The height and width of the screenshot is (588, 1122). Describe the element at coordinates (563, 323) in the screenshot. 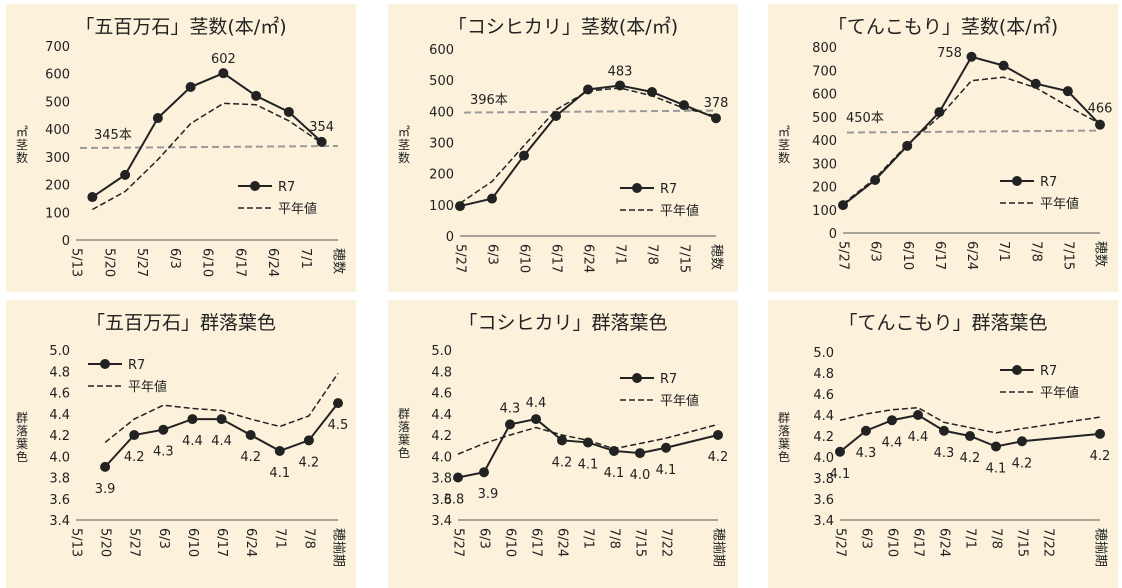

I see `chart-title: 「コシヒカリ」群落葉色` at that location.